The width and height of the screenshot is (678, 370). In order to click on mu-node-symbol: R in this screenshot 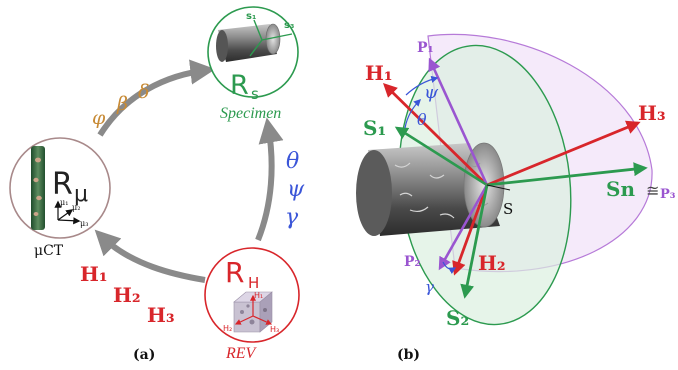, I will do `click(62, 184)`.